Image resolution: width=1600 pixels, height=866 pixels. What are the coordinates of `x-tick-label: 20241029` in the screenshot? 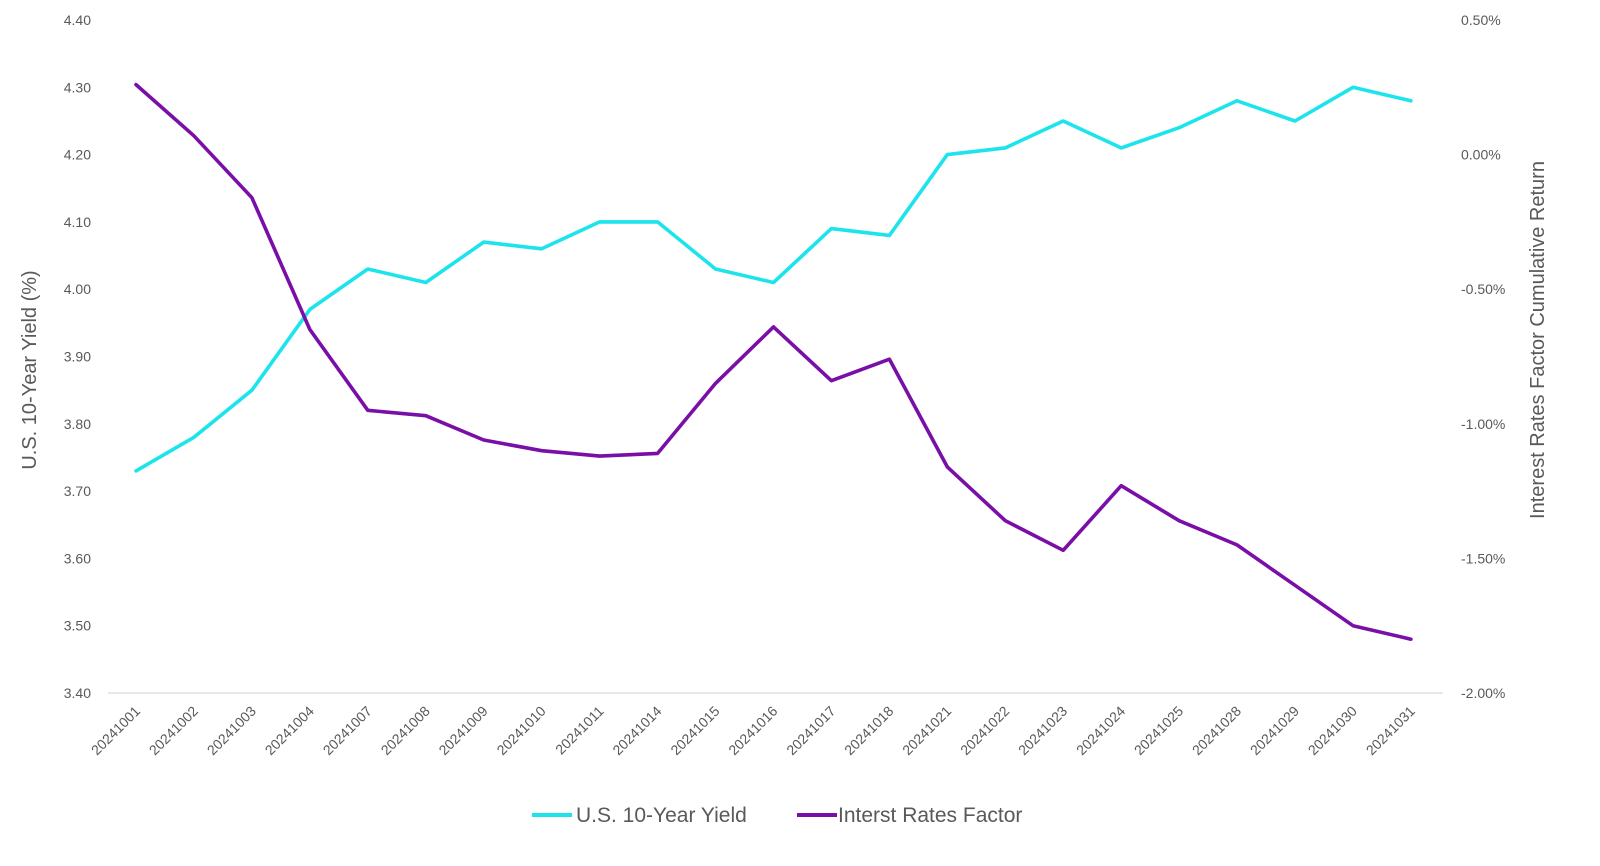 It's located at (1275, 731).